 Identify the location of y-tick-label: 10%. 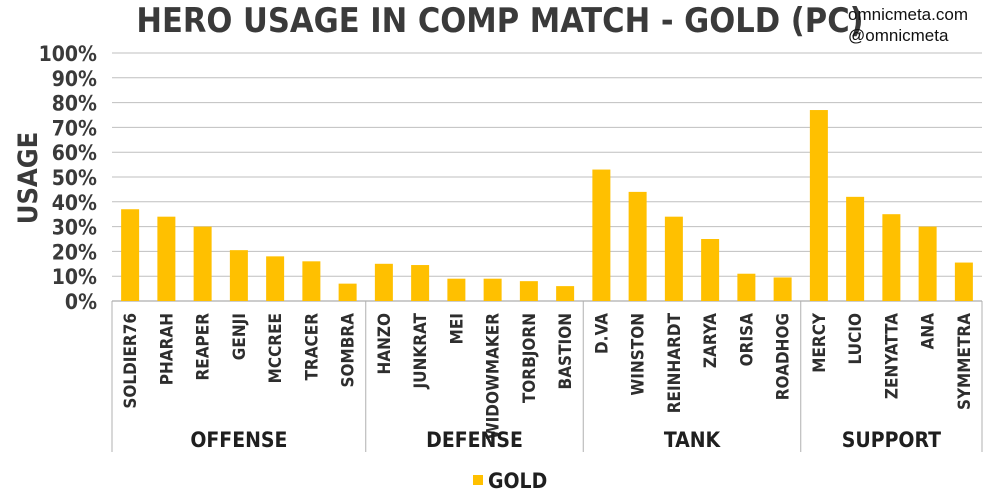
(74, 277).